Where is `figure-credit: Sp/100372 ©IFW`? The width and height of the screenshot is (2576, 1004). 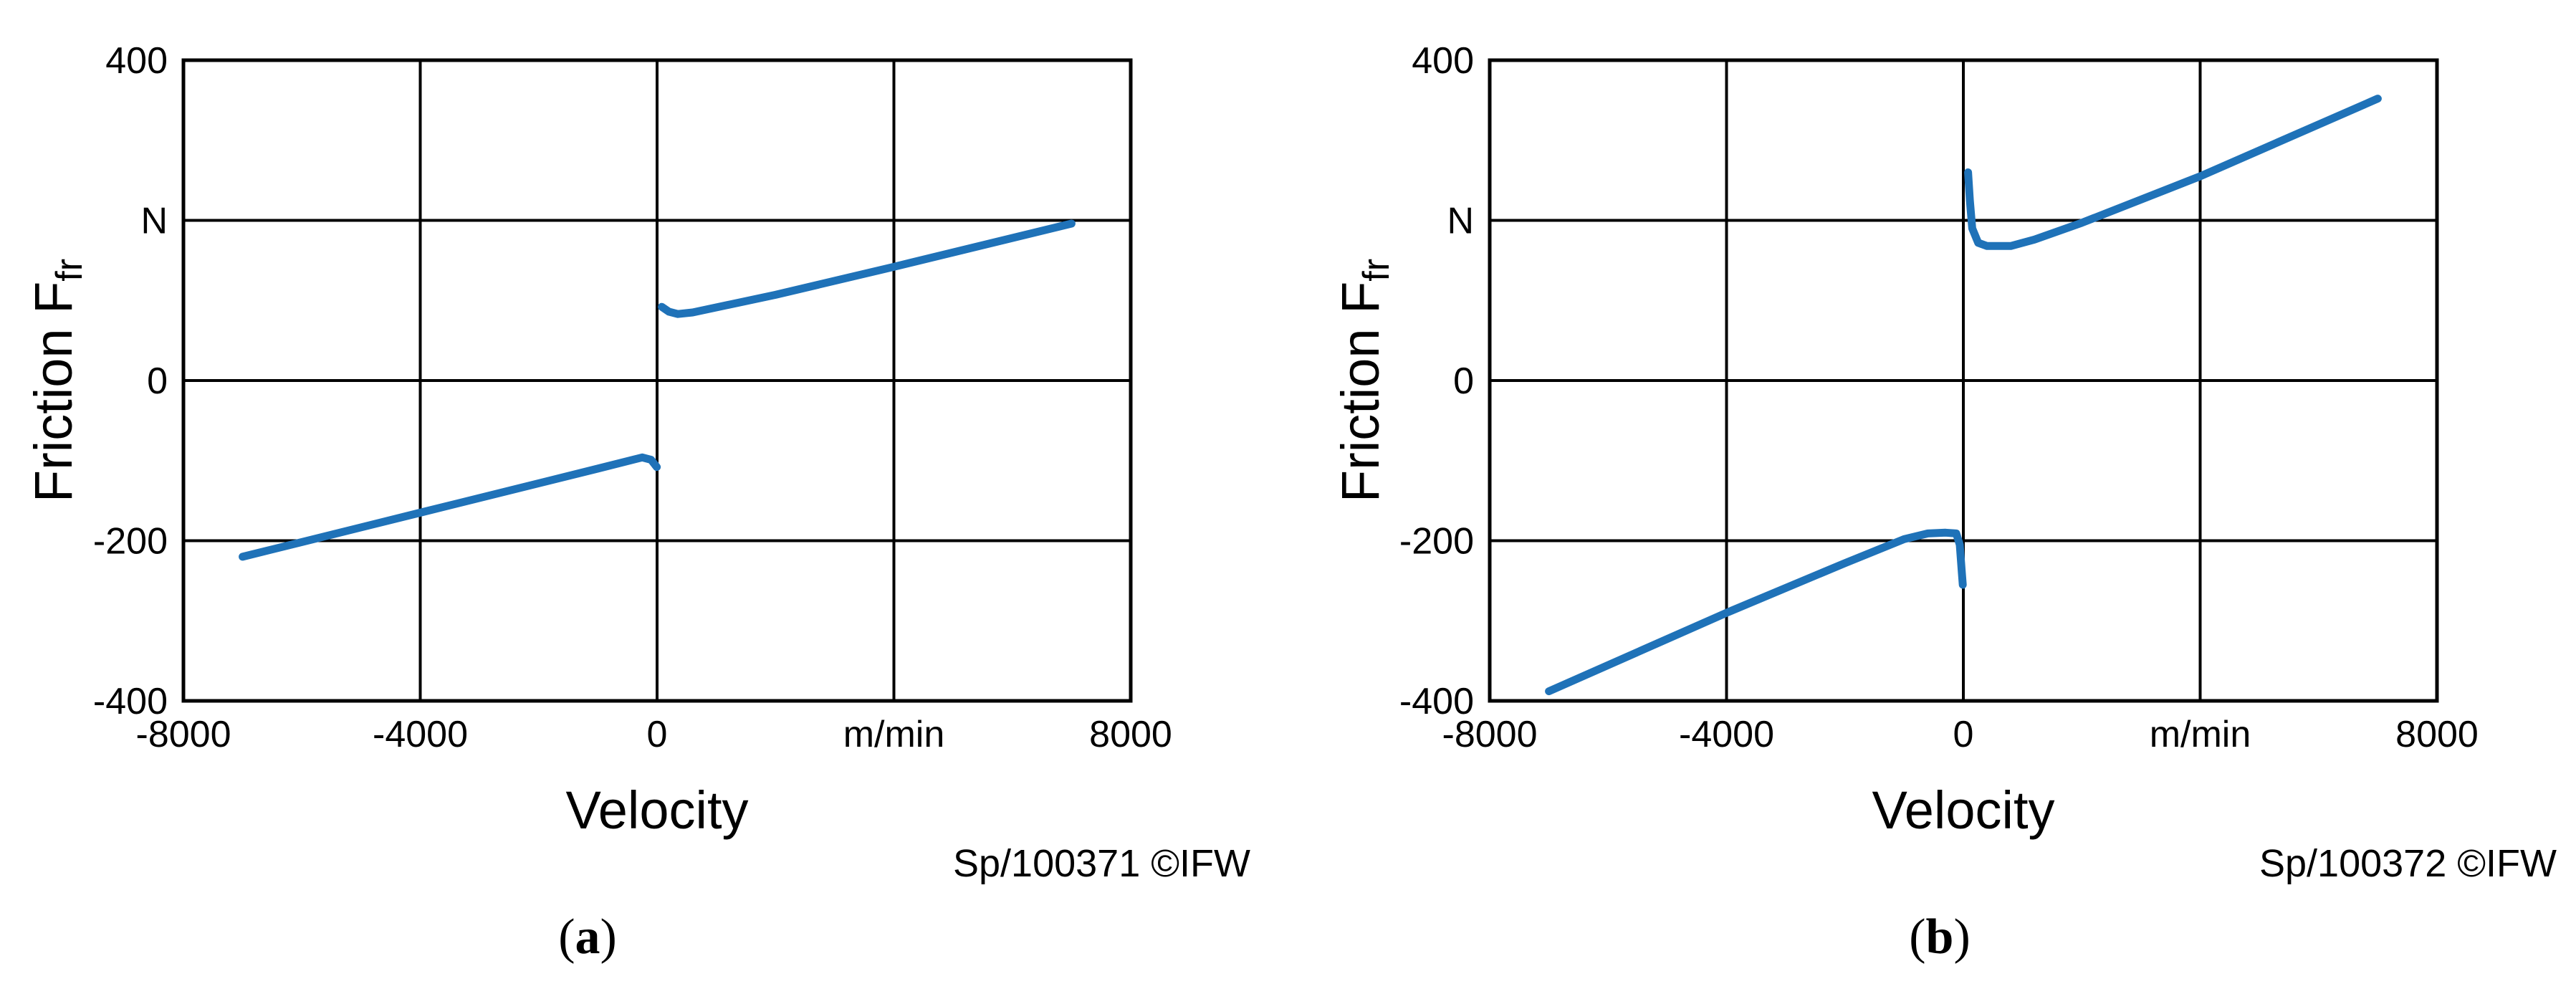
figure-credit: Sp/100372 ©IFW is located at coordinates (2408, 863).